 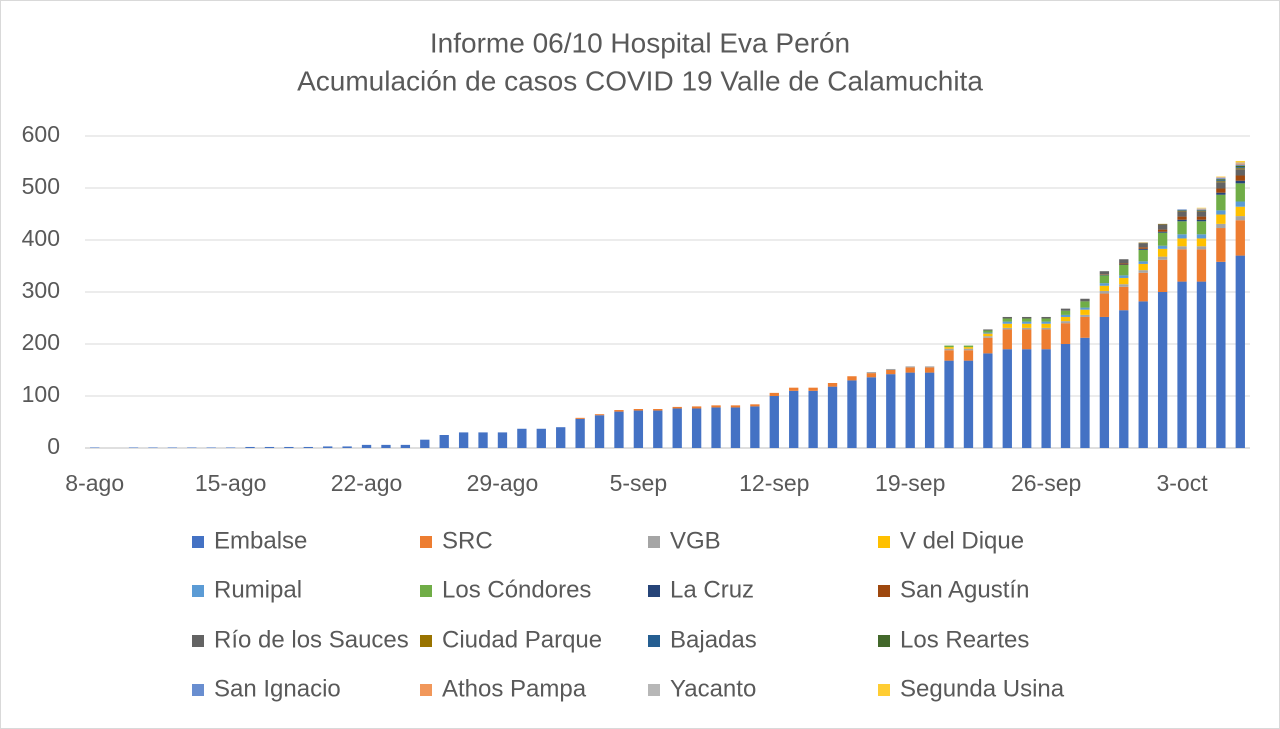 I want to click on y-tick-label: 0, so click(x=53, y=446).